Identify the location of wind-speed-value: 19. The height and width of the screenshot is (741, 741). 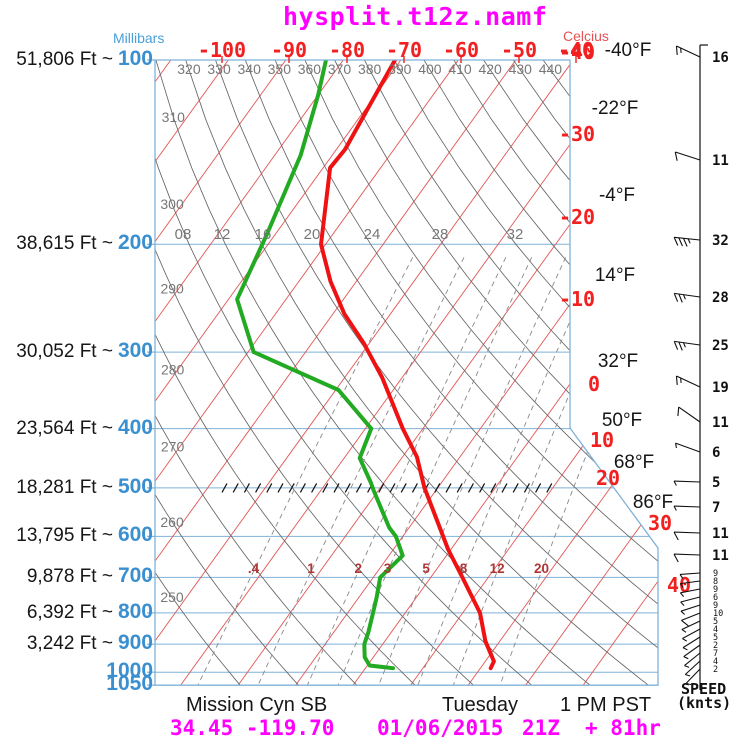
(720, 388).